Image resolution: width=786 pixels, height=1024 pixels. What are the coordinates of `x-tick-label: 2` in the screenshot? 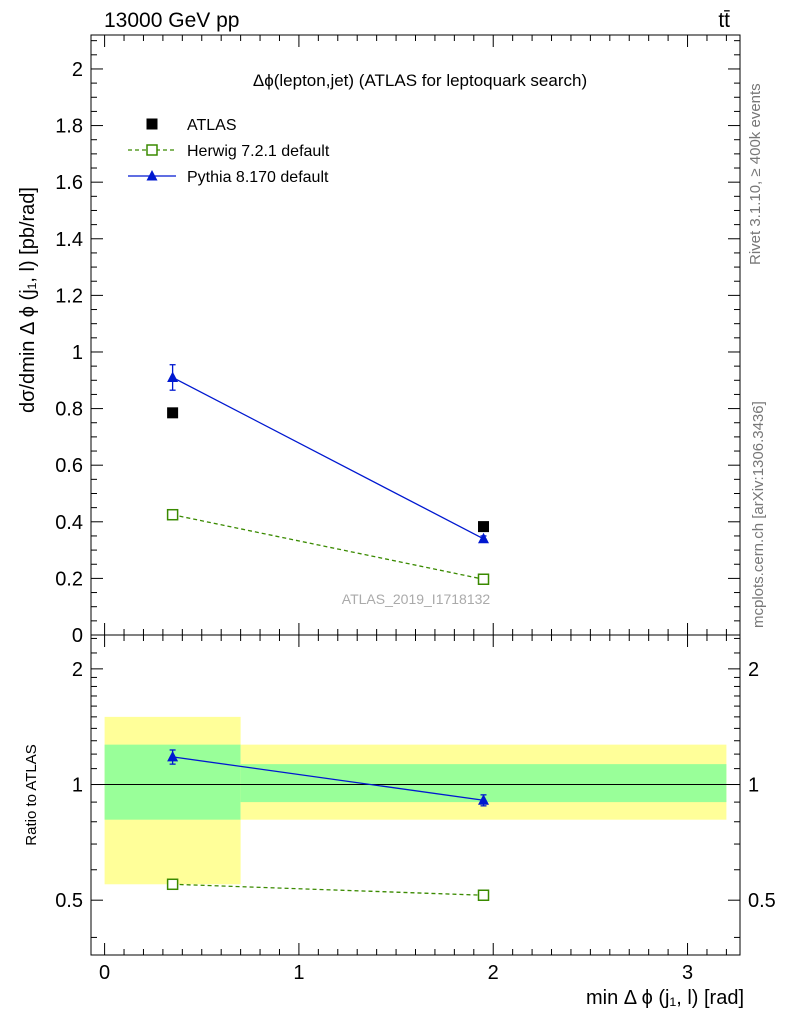 It's located at (493, 973).